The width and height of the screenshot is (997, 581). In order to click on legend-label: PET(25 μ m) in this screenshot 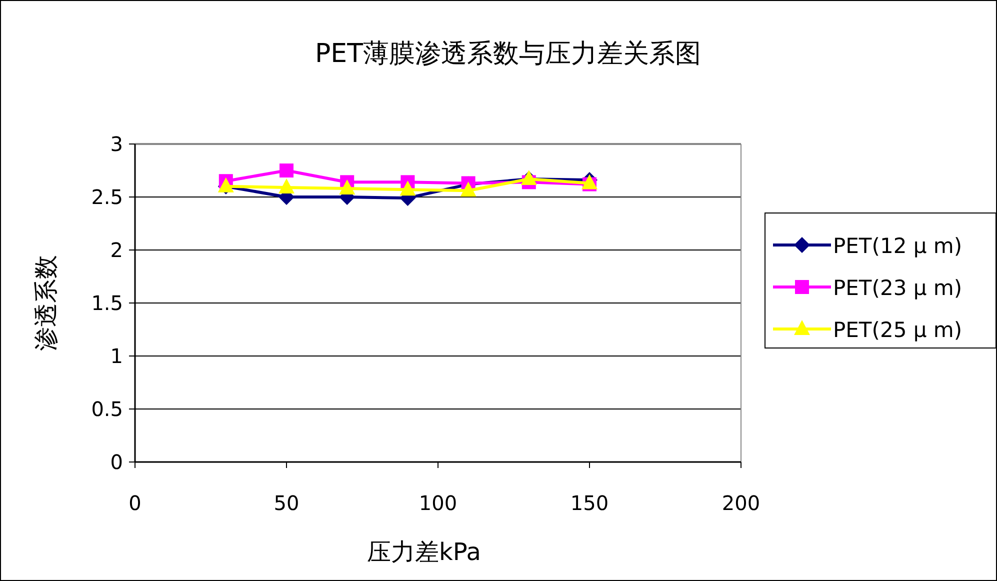, I will do `click(897, 330)`.